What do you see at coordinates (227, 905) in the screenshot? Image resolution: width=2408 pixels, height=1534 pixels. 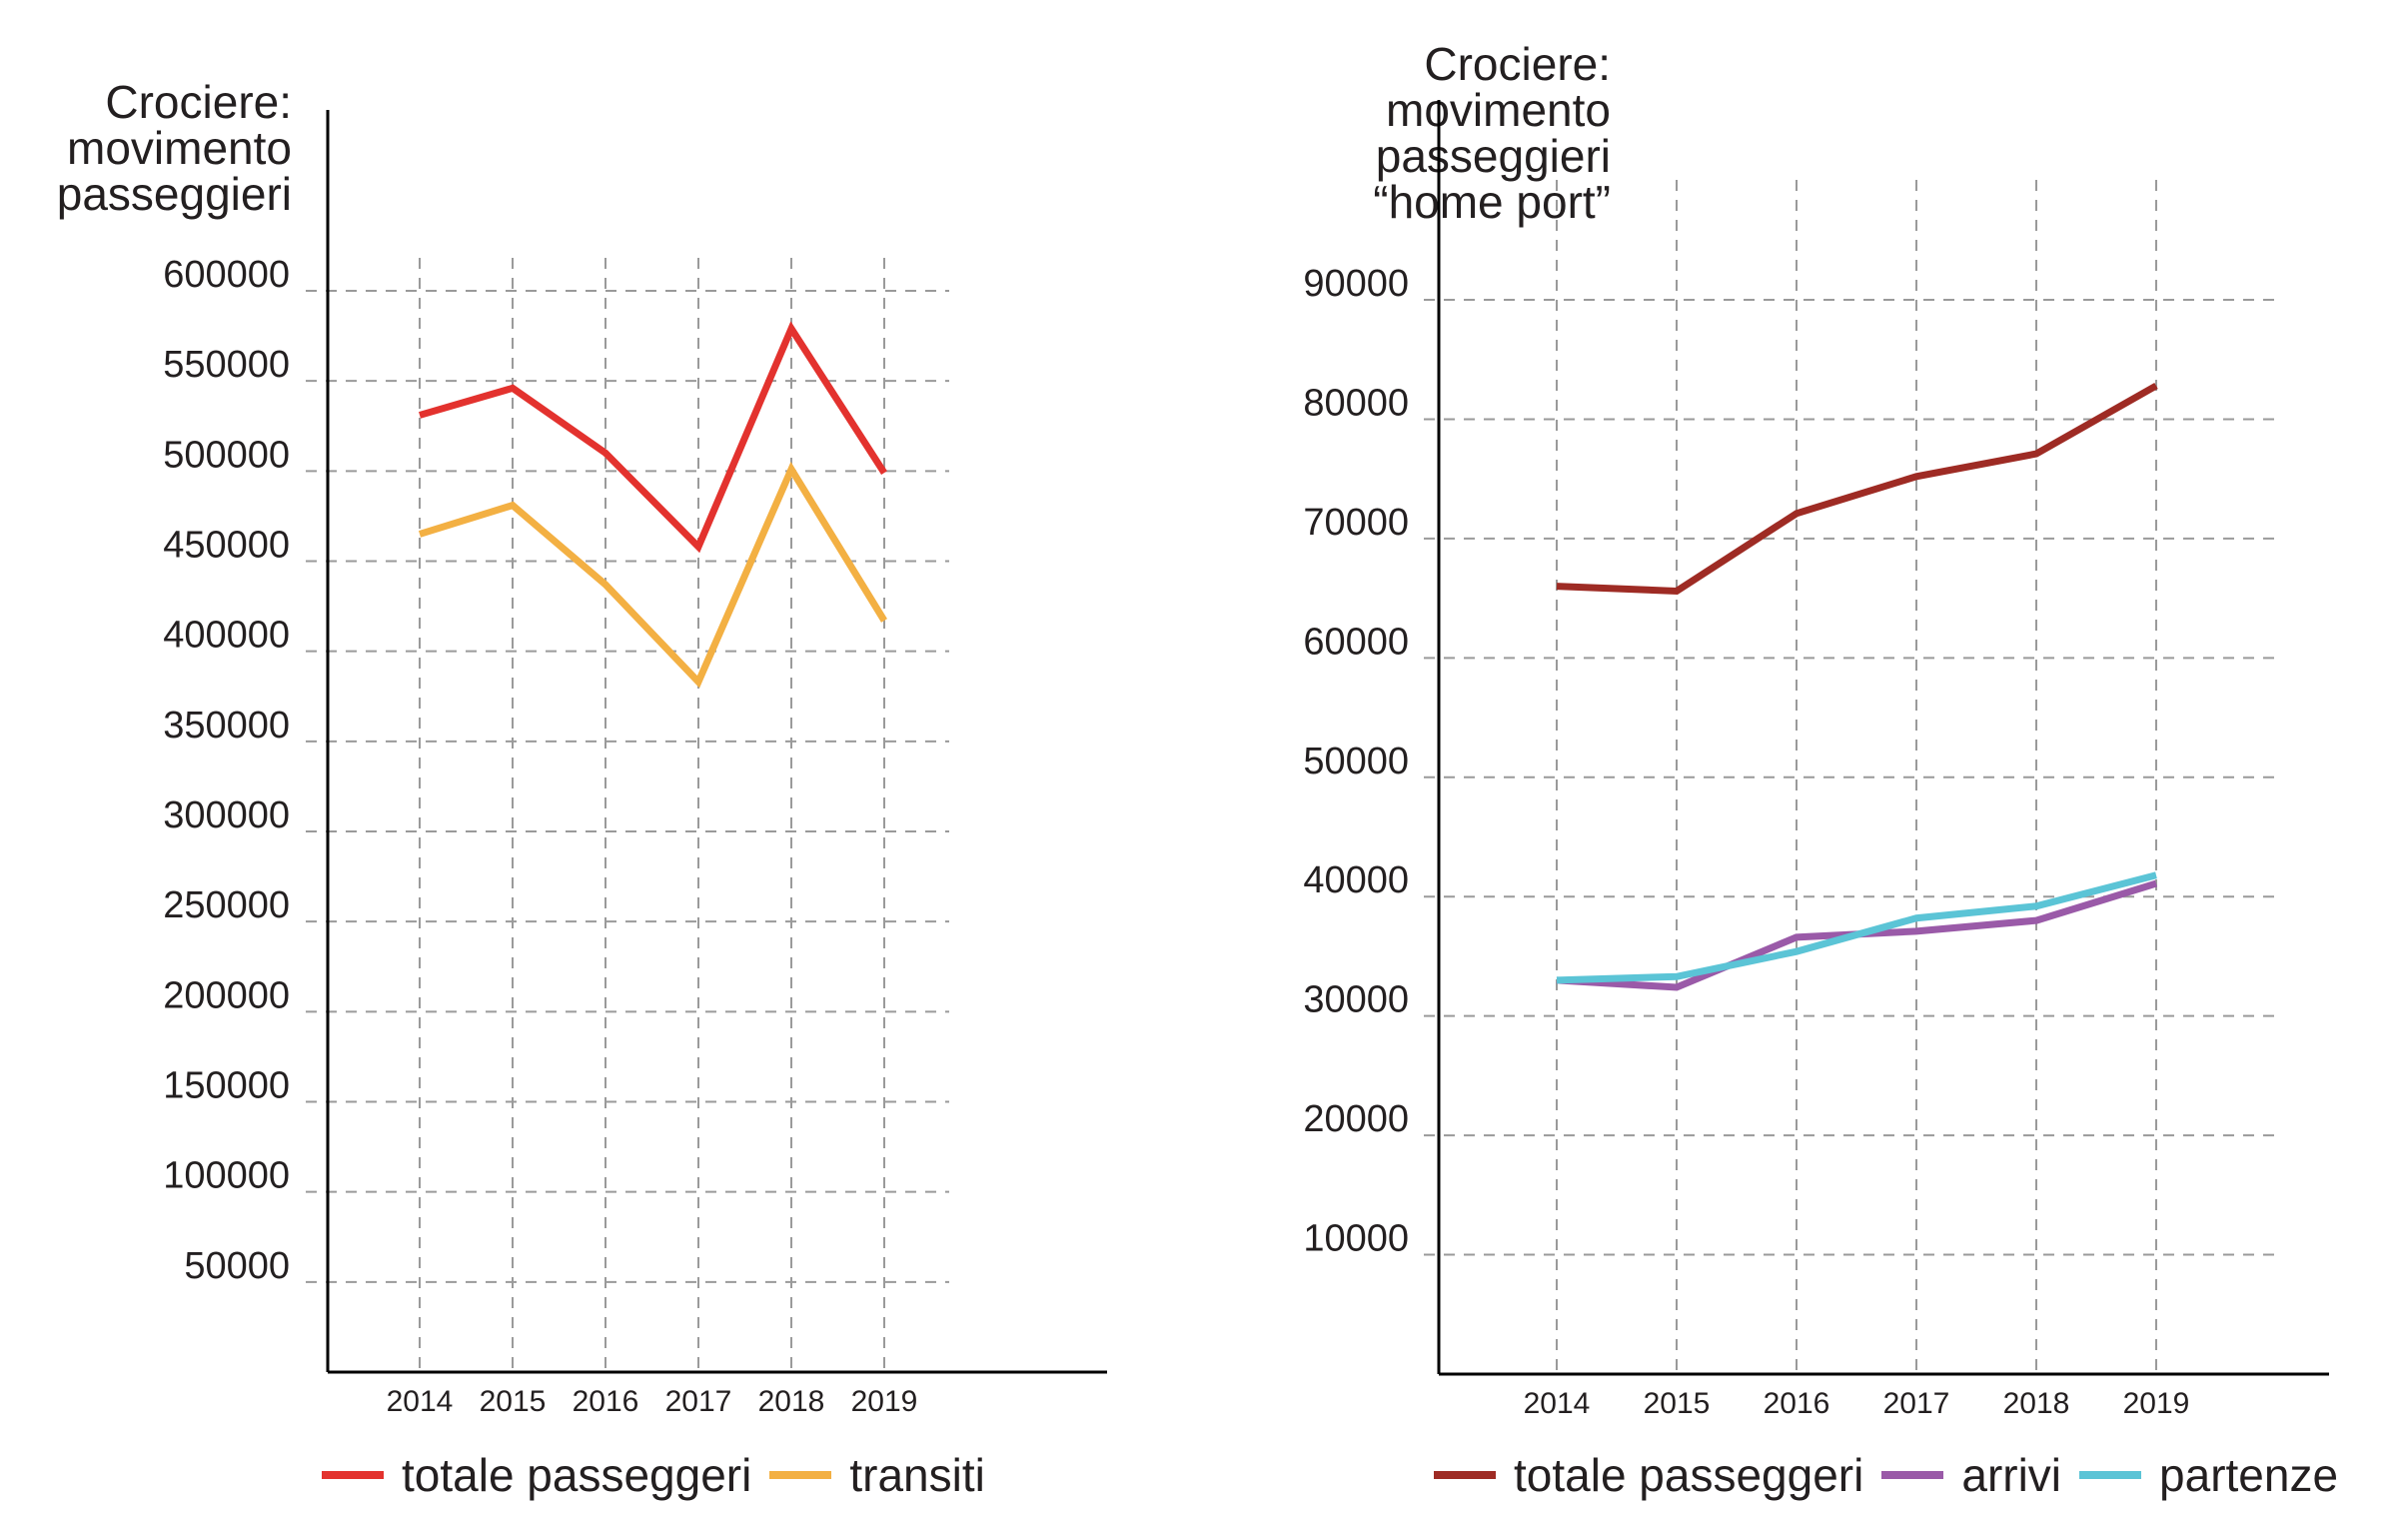 I see `y-tick-label: 250000` at bounding box center [227, 905].